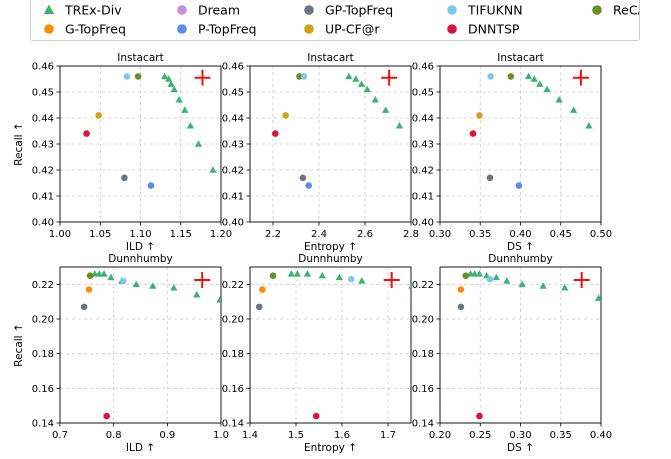 This screenshot has width=671, height=459. I want to click on x-axis-label: Entropy ↑, so click(330, 247).